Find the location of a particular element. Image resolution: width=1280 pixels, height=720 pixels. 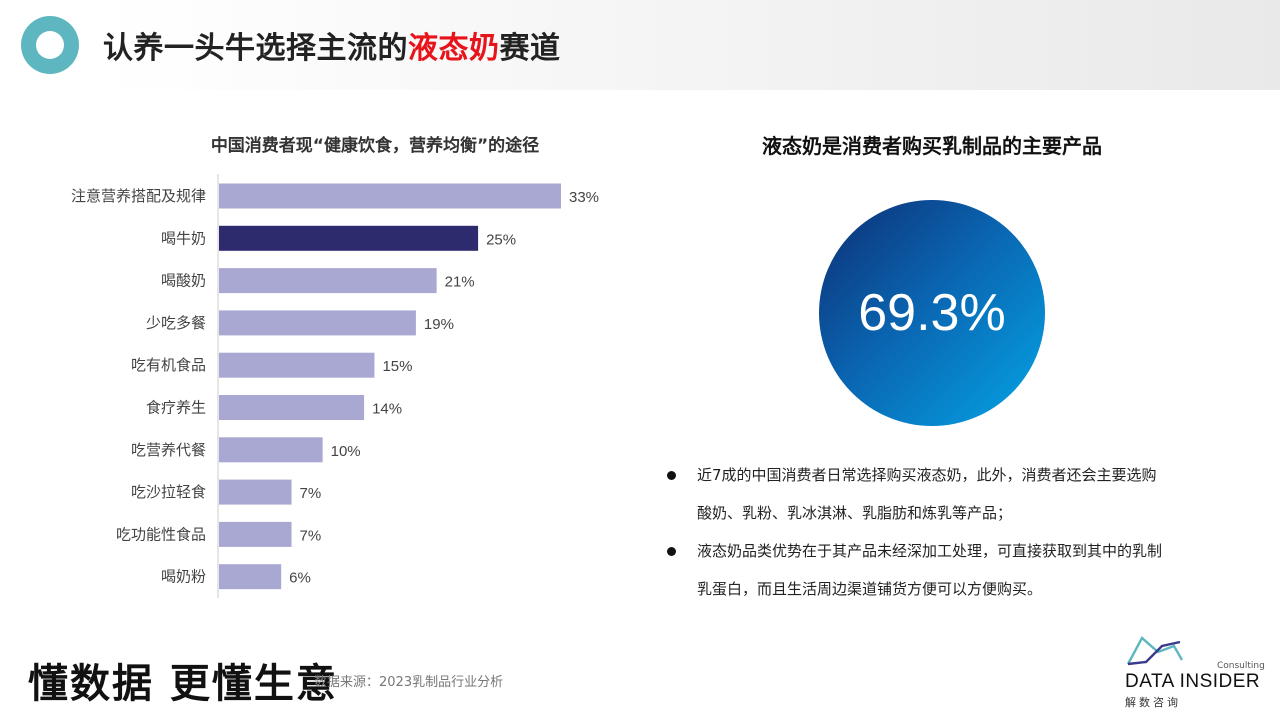

ring-icon is located at coordinates (50, 45).